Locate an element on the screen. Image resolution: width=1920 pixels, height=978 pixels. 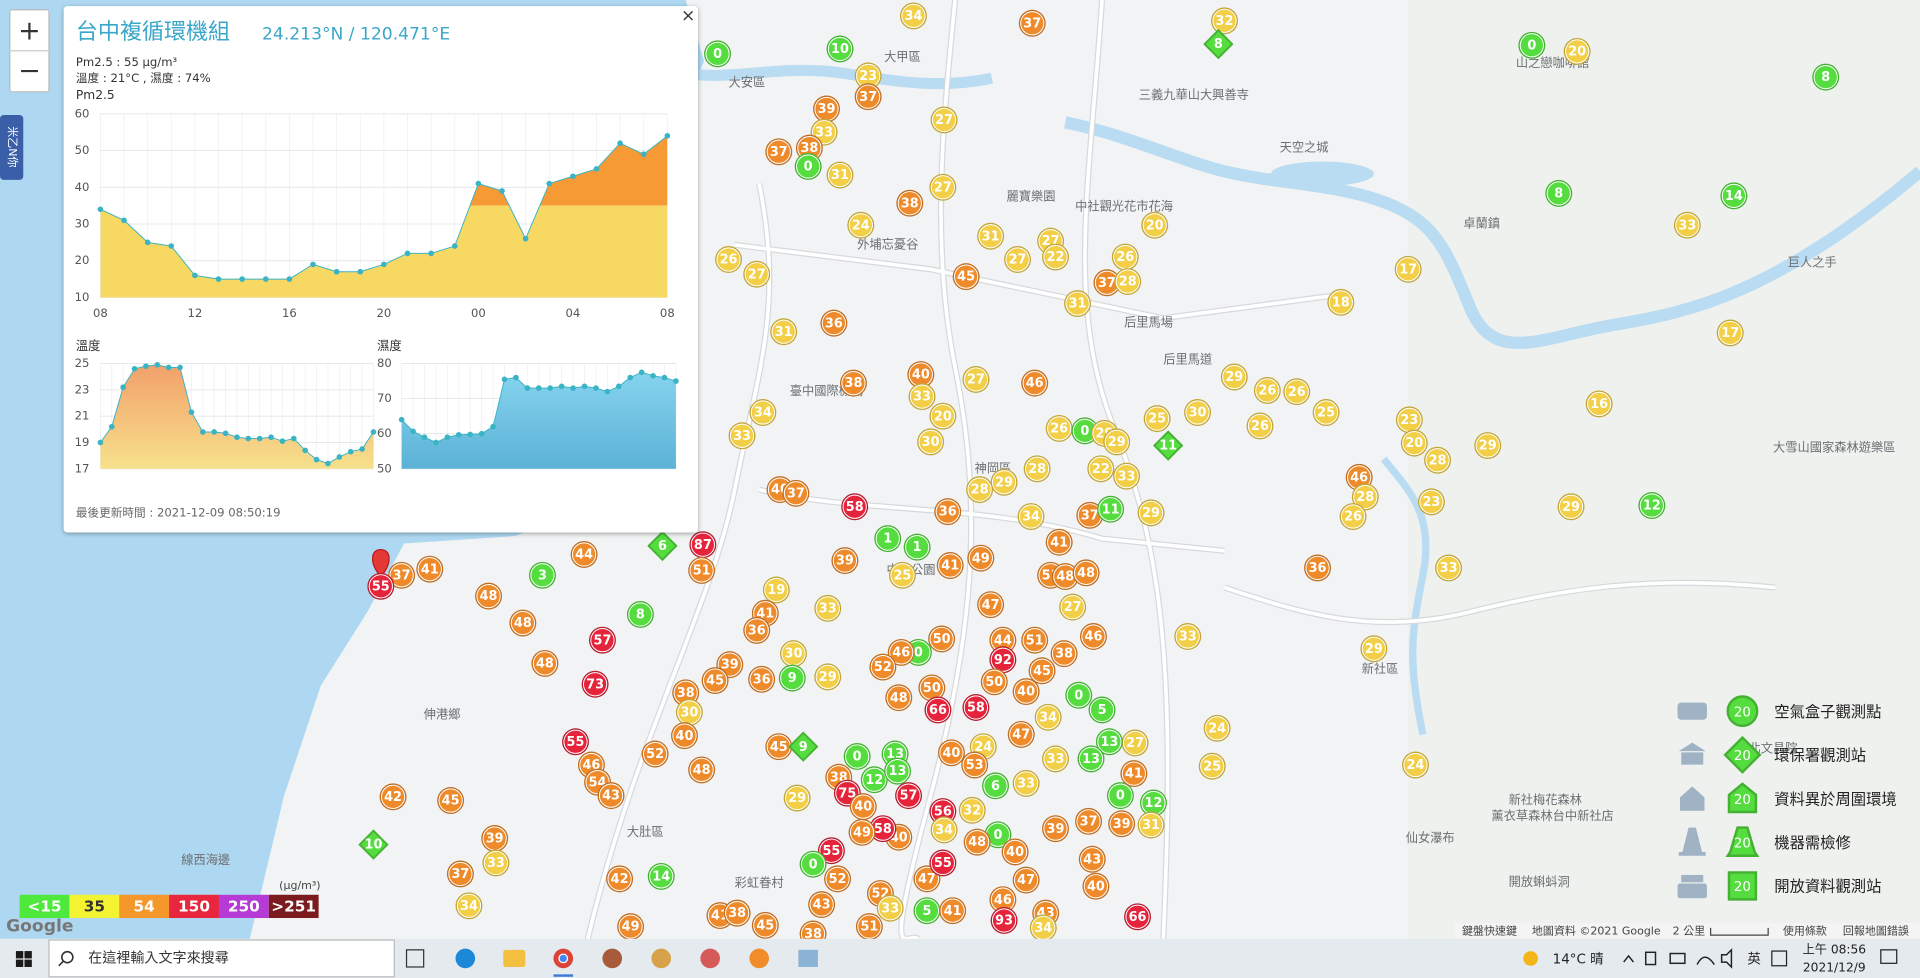
sensor-marker: 42 is located at coordinates (620, 879).